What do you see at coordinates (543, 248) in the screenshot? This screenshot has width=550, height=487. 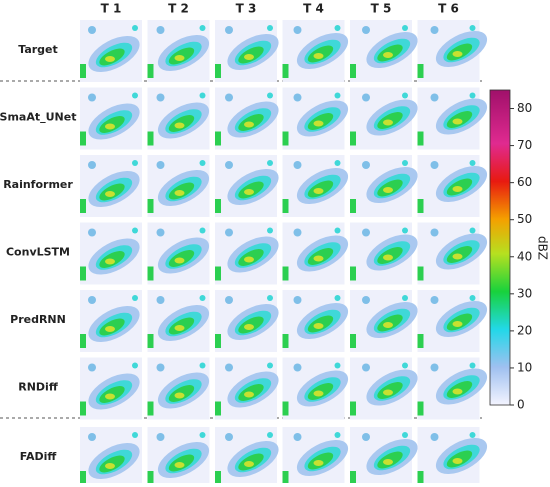 I see `colorbar-label: dBZ` at bounding box center [543, 248].